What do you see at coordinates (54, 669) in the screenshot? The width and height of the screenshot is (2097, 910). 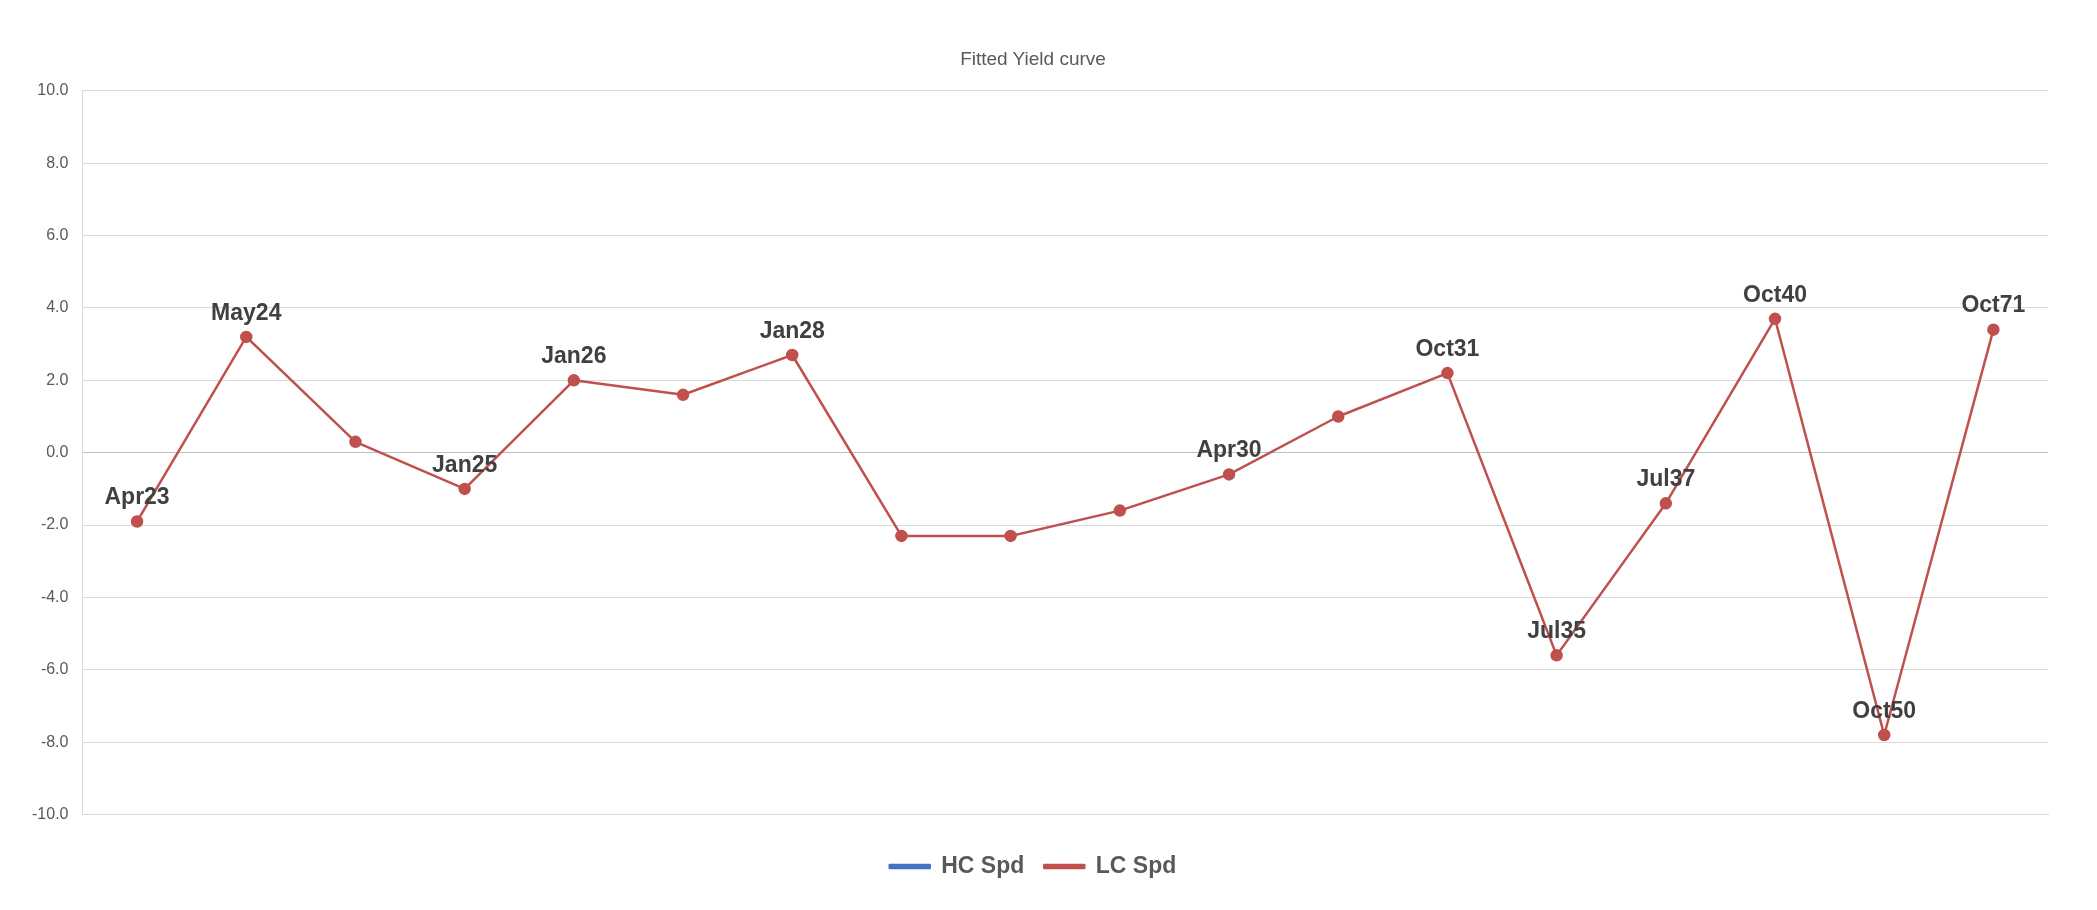 I see `y-tick-label: -6.0` at bounding box center [54, 669].